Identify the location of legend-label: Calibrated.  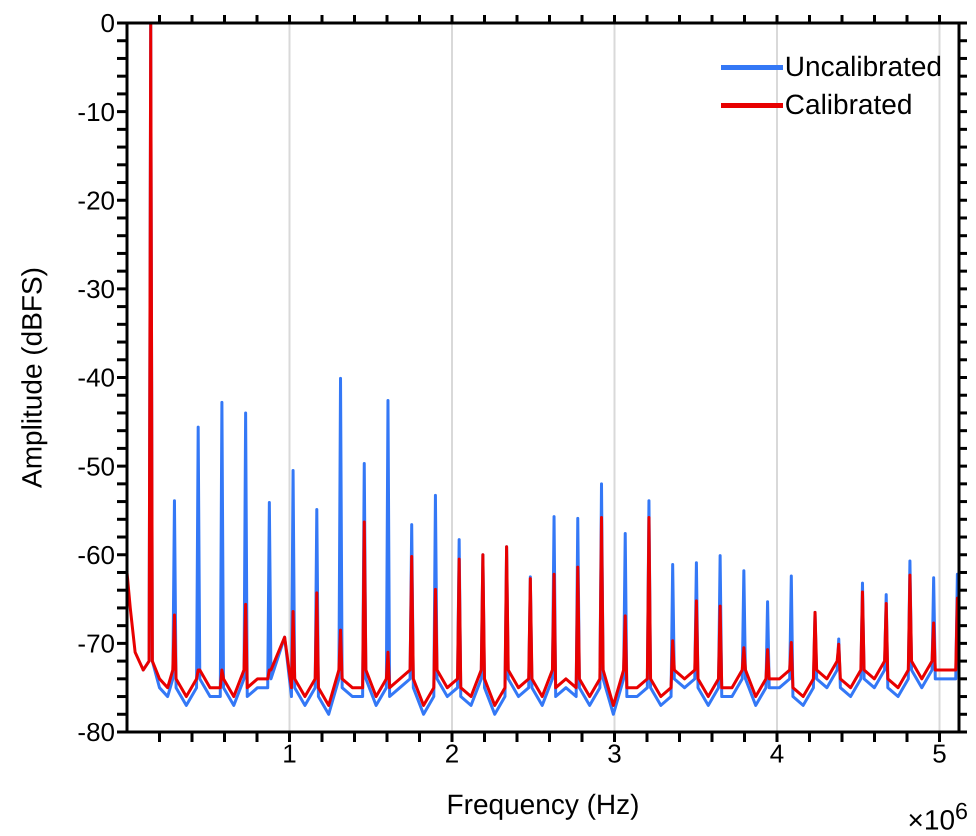
(848, 105).